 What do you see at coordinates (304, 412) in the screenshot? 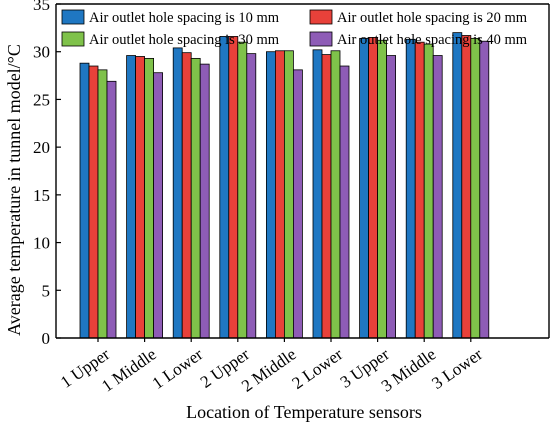
I see `x-axis-title: Location of Temperature sensors` at bounding box center [304, 412].